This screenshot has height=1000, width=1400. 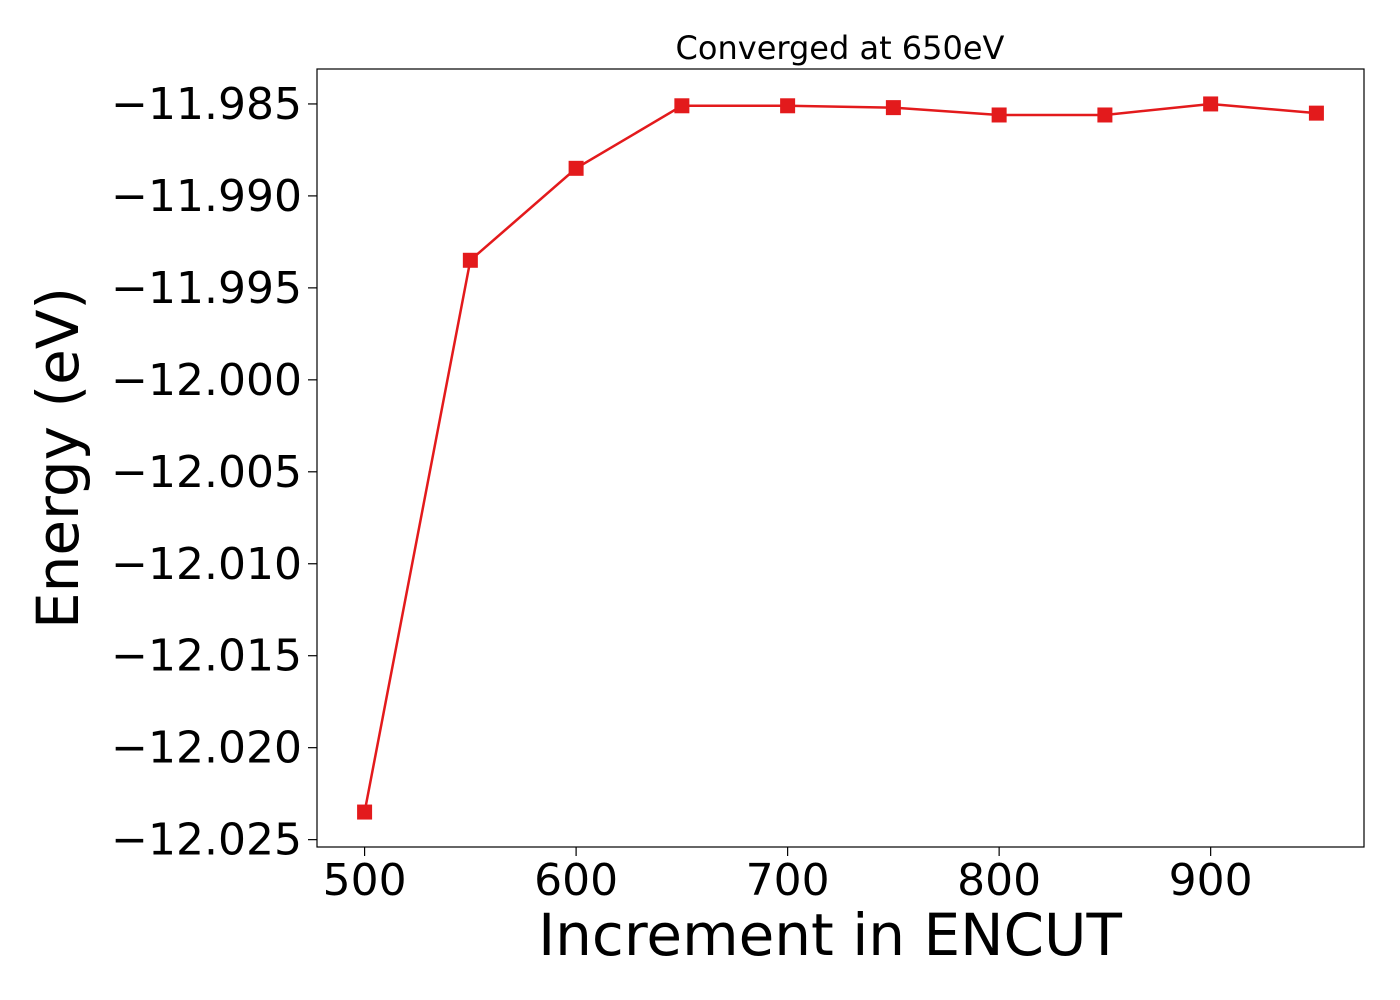 I want to click on y-tick-label: −12.025, so click(x=206, y=840).